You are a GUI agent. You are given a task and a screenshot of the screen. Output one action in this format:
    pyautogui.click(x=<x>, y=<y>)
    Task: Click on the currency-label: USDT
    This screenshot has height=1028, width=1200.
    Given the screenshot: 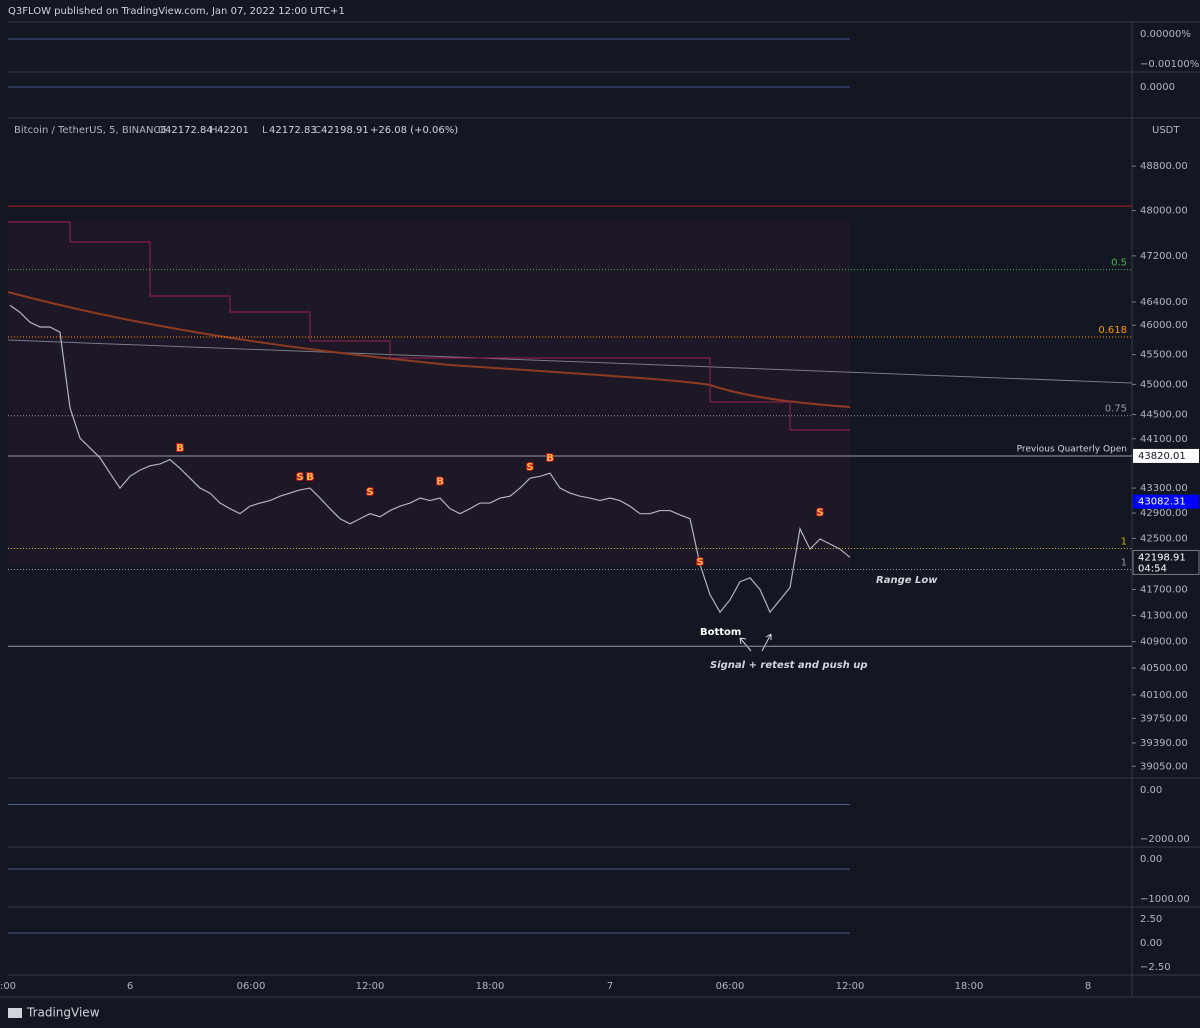 What is the action you would take?
    pyautogui.click(x=1166, y=130)
    